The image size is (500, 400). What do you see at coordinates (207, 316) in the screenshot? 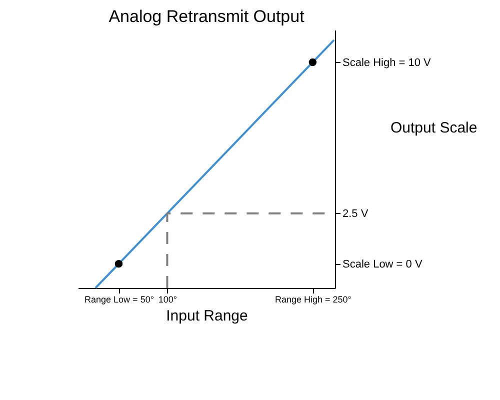
I see `x-axis-title: Input Range` at bounding box center [207, 316].